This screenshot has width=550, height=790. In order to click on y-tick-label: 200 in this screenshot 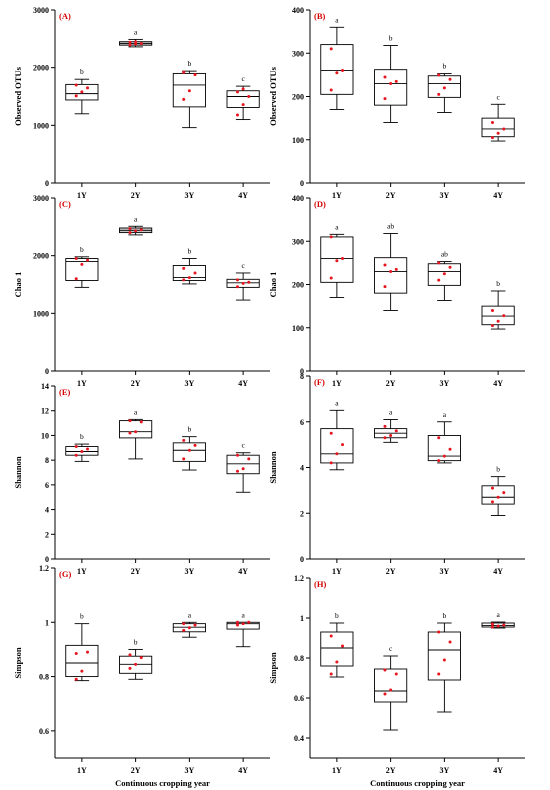, I will do `click(298, 285)`.